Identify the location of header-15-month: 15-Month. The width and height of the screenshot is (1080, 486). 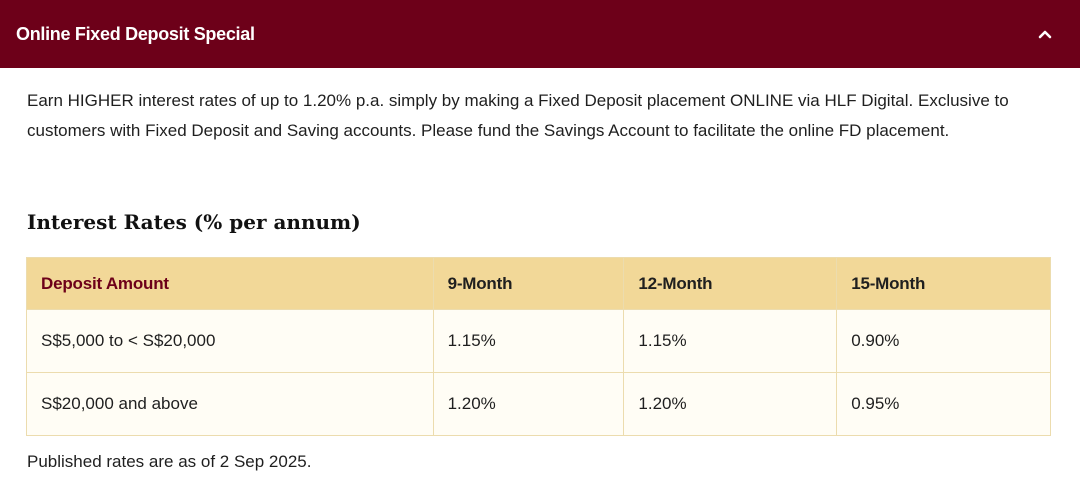
(943, 283).